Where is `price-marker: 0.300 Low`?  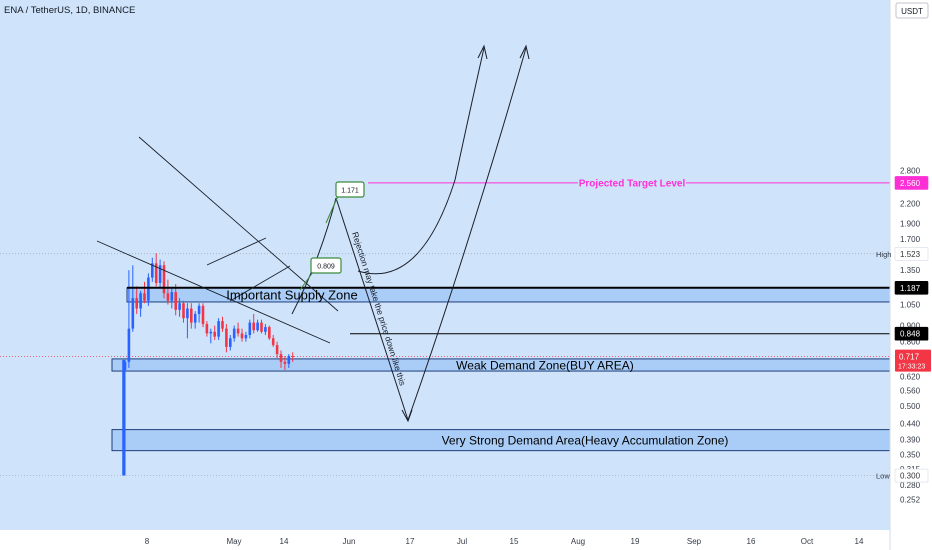 price-marker: 0.300 Low is located at coordinates (902, 475).